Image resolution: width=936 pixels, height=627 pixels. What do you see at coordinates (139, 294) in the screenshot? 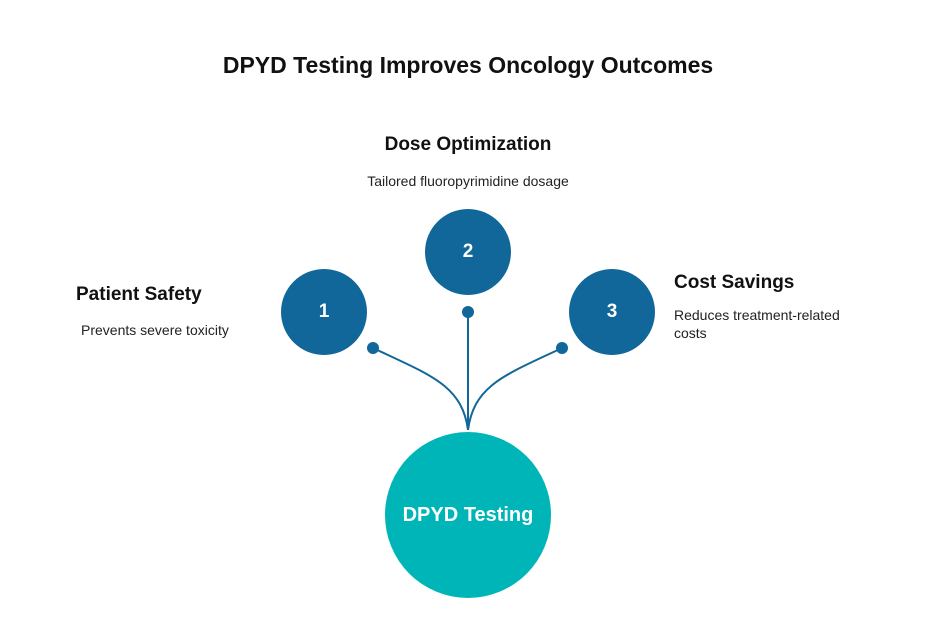
I see `node-1-label: Patient Safety` at bounding box center [139, 294].